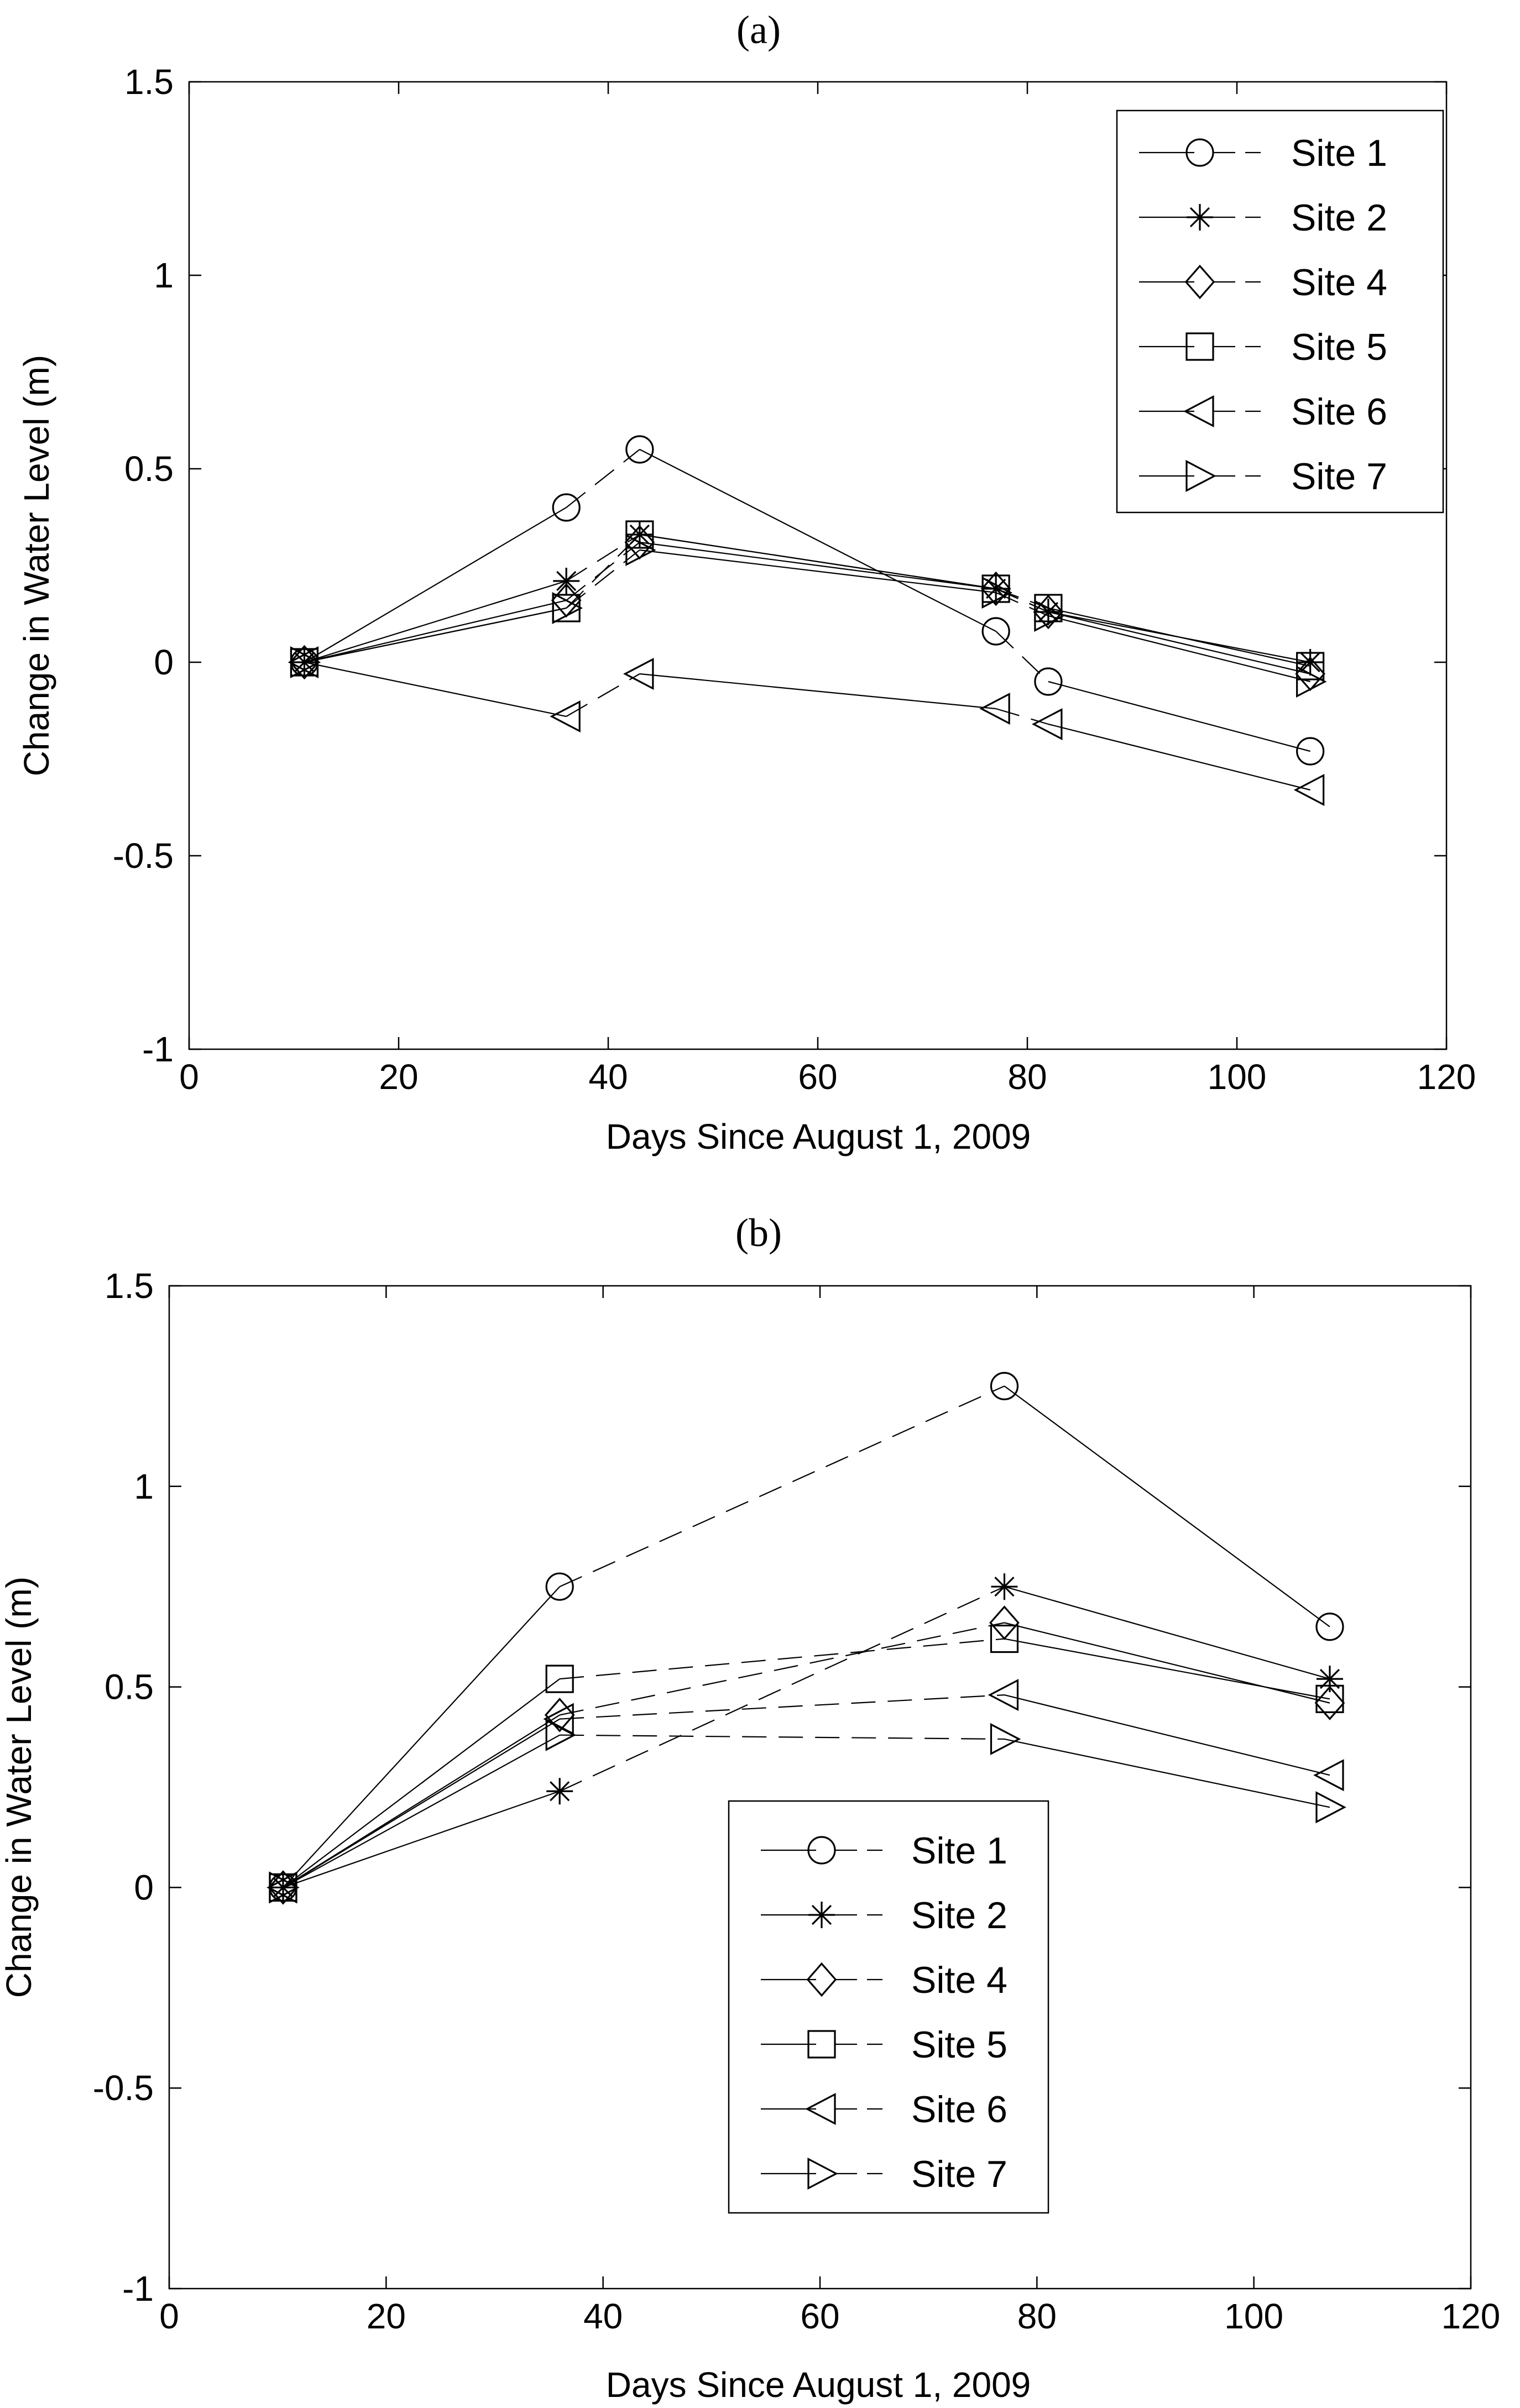  Describe the element at coordinates (959, 1851) in the screenshot. I see `legend-entry-label: Site 1` at that location.